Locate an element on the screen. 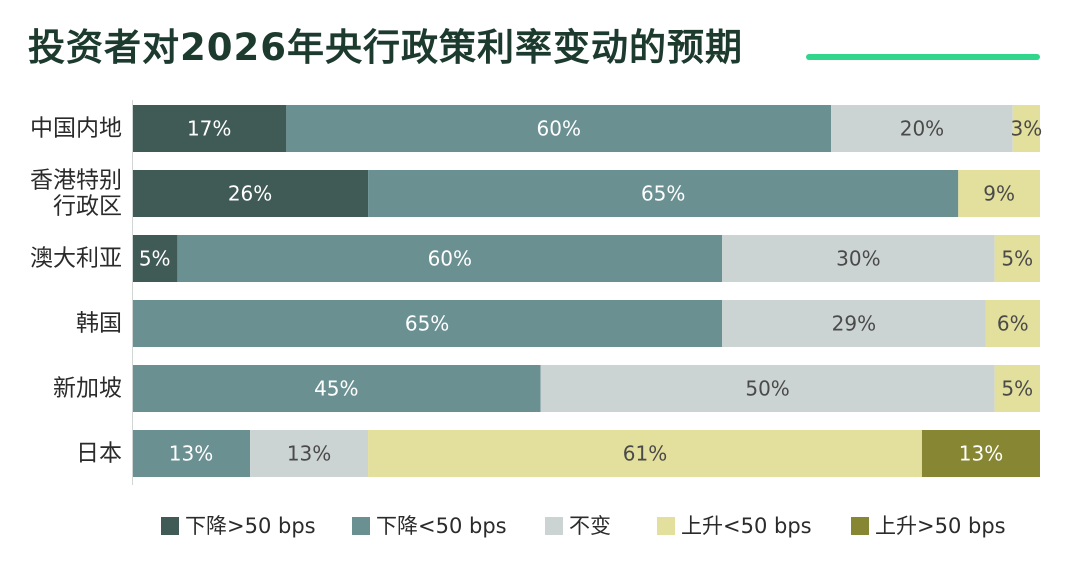 The image size is (1080, 579). data-label: 30% is located at coordinates (858, 259).